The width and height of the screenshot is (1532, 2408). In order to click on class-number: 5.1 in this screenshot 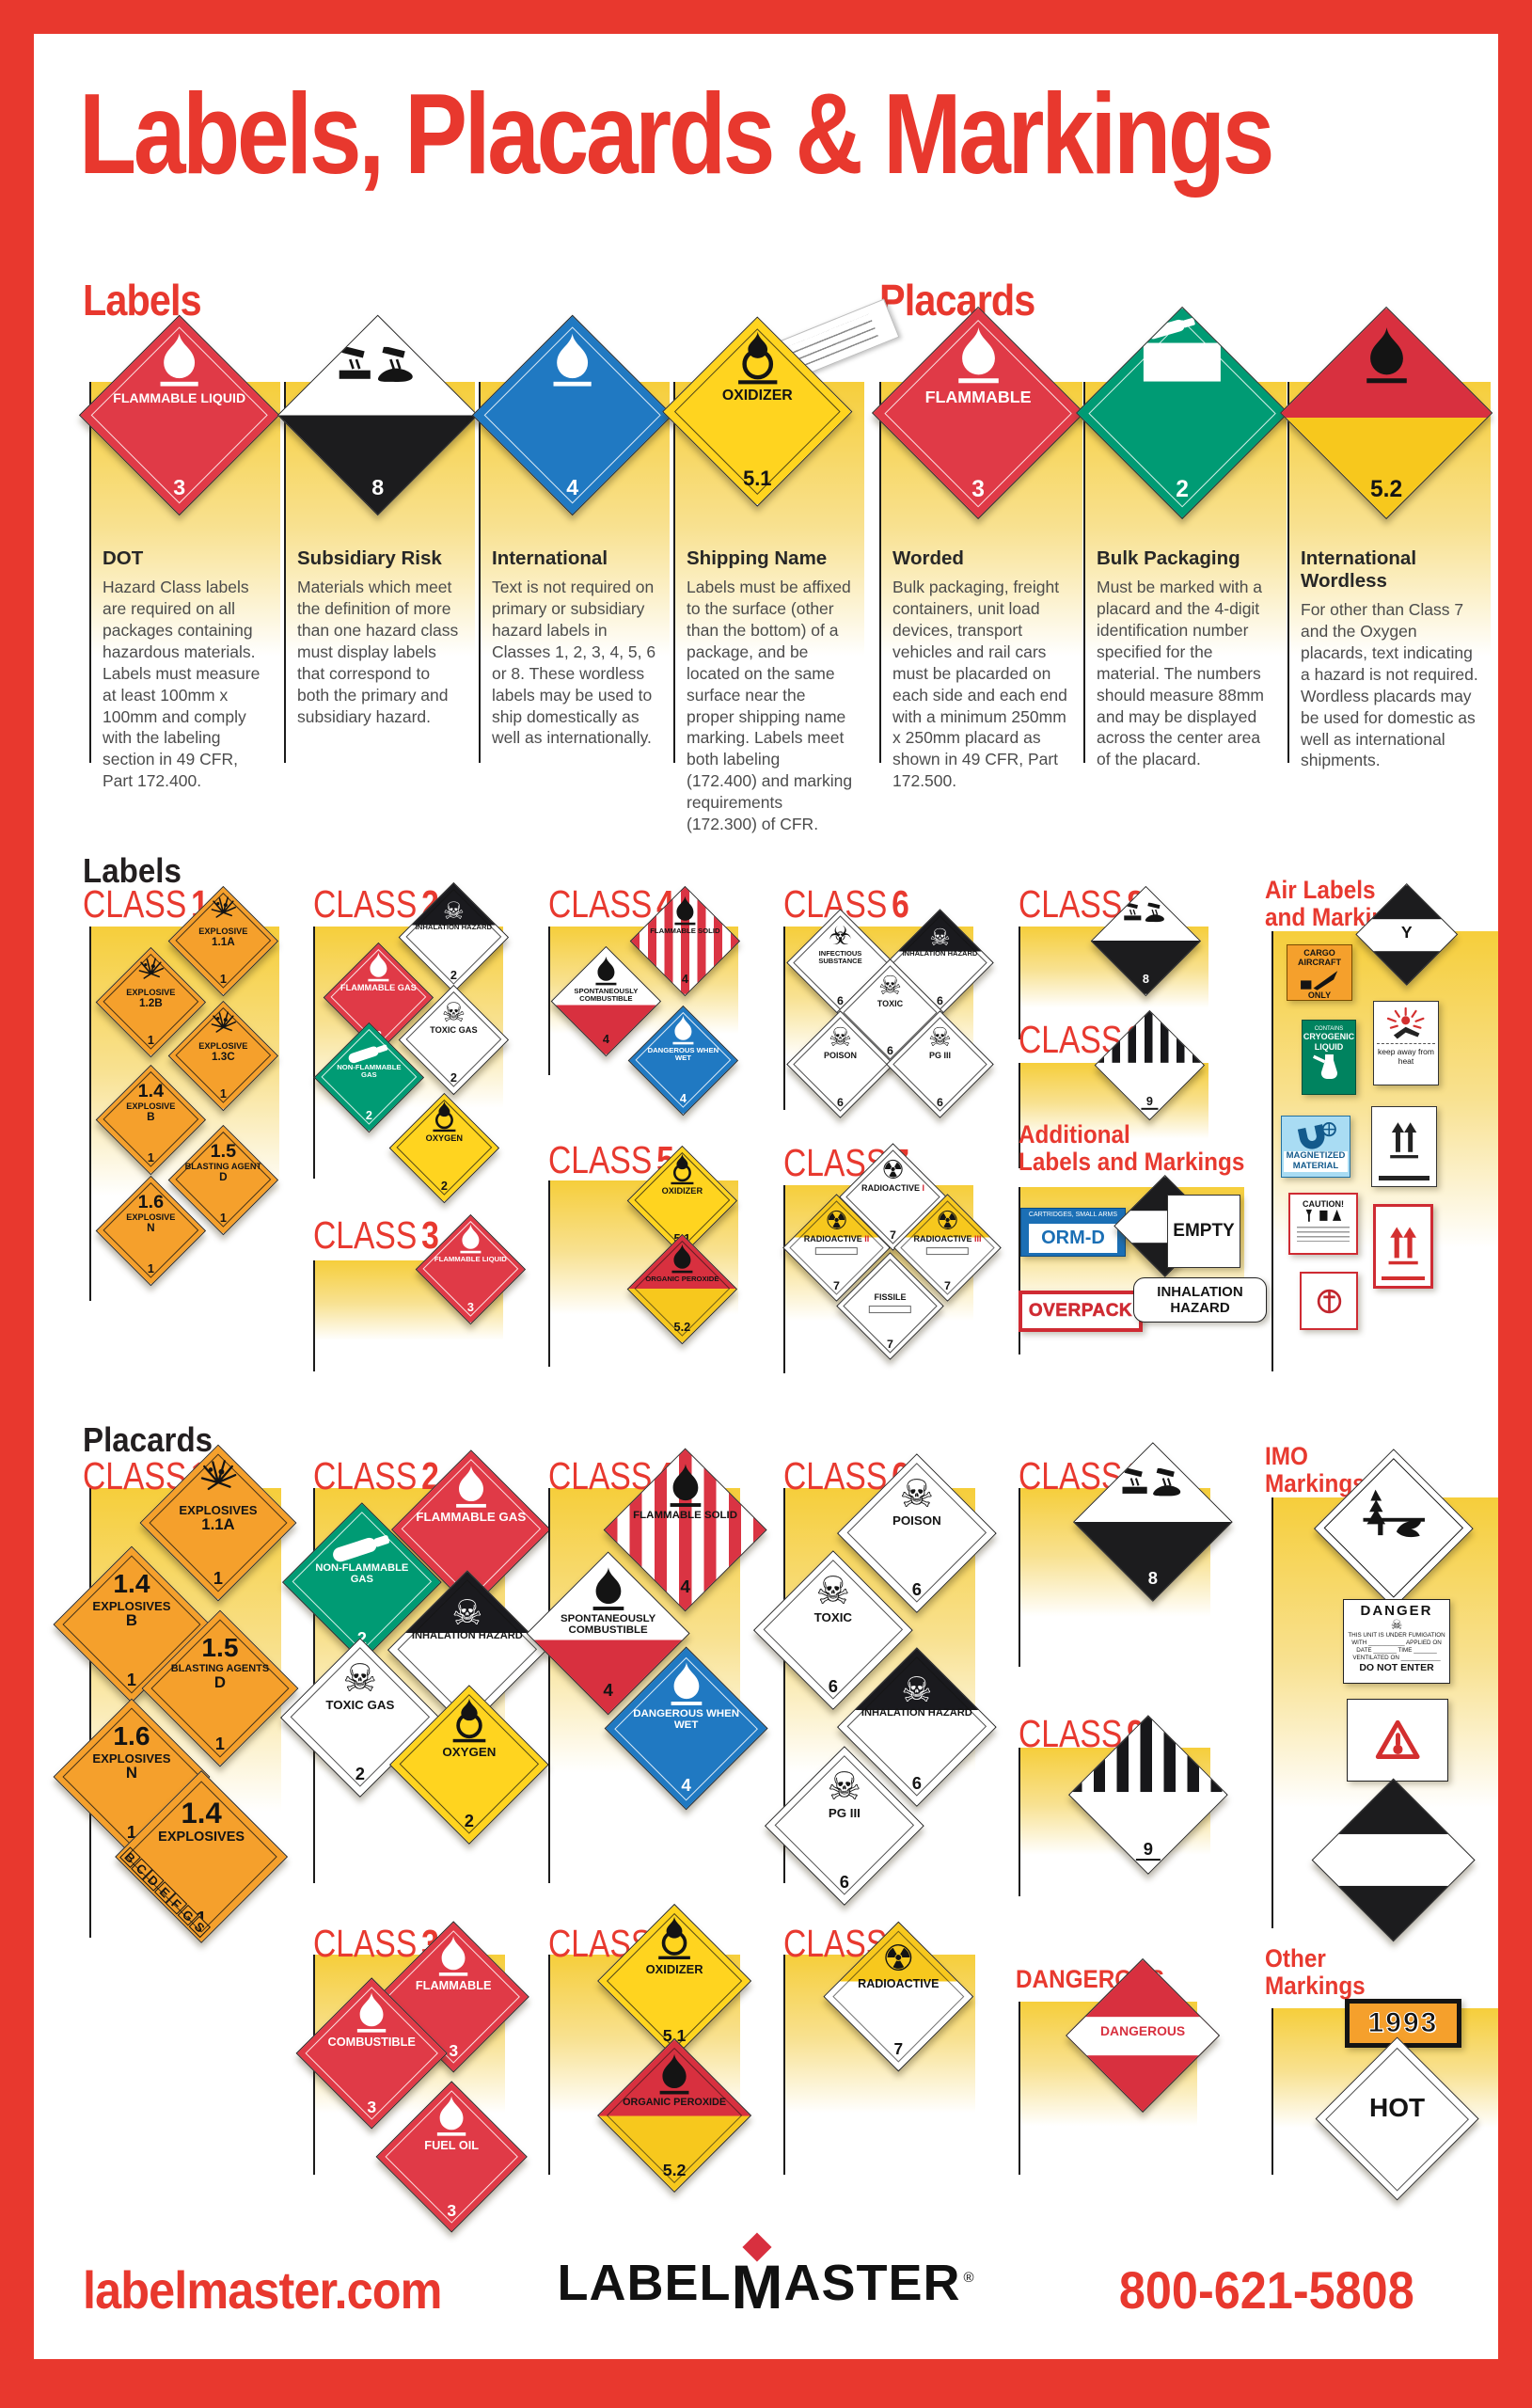, I will do `click(757, 479)`.